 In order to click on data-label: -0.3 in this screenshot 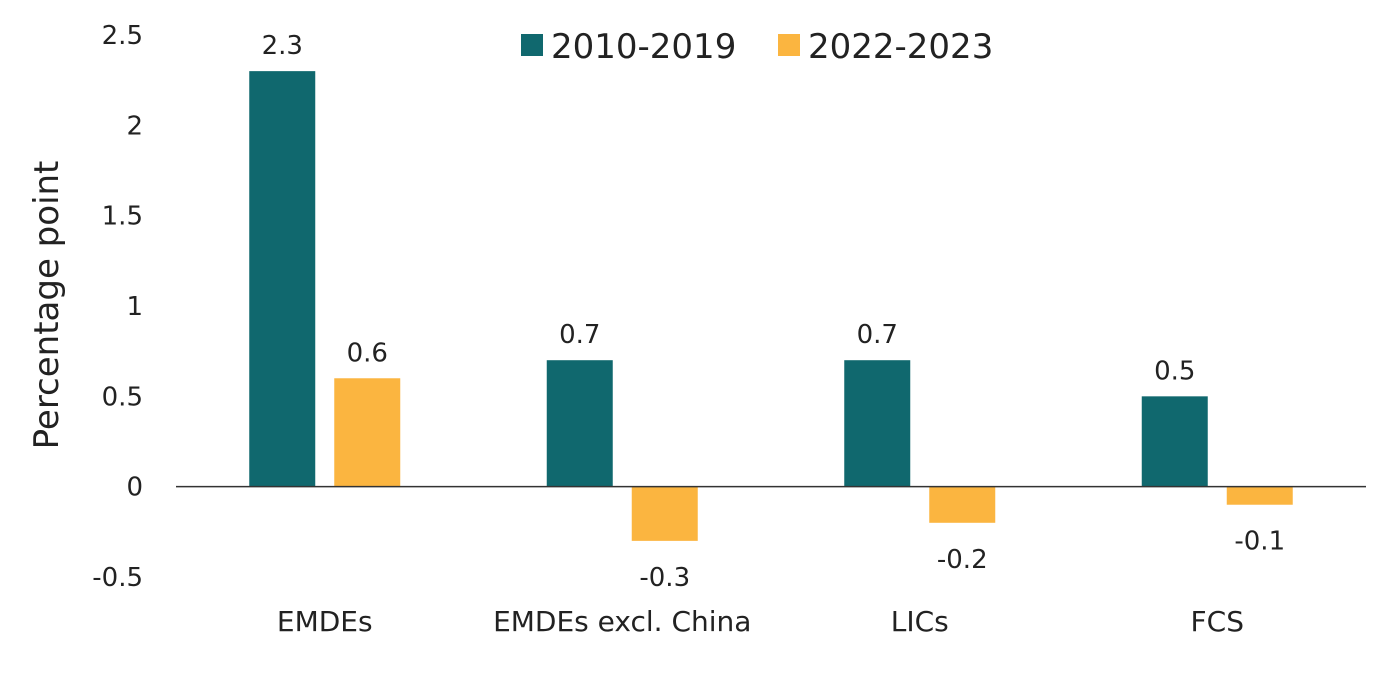, I will do `click(664, 578)`.